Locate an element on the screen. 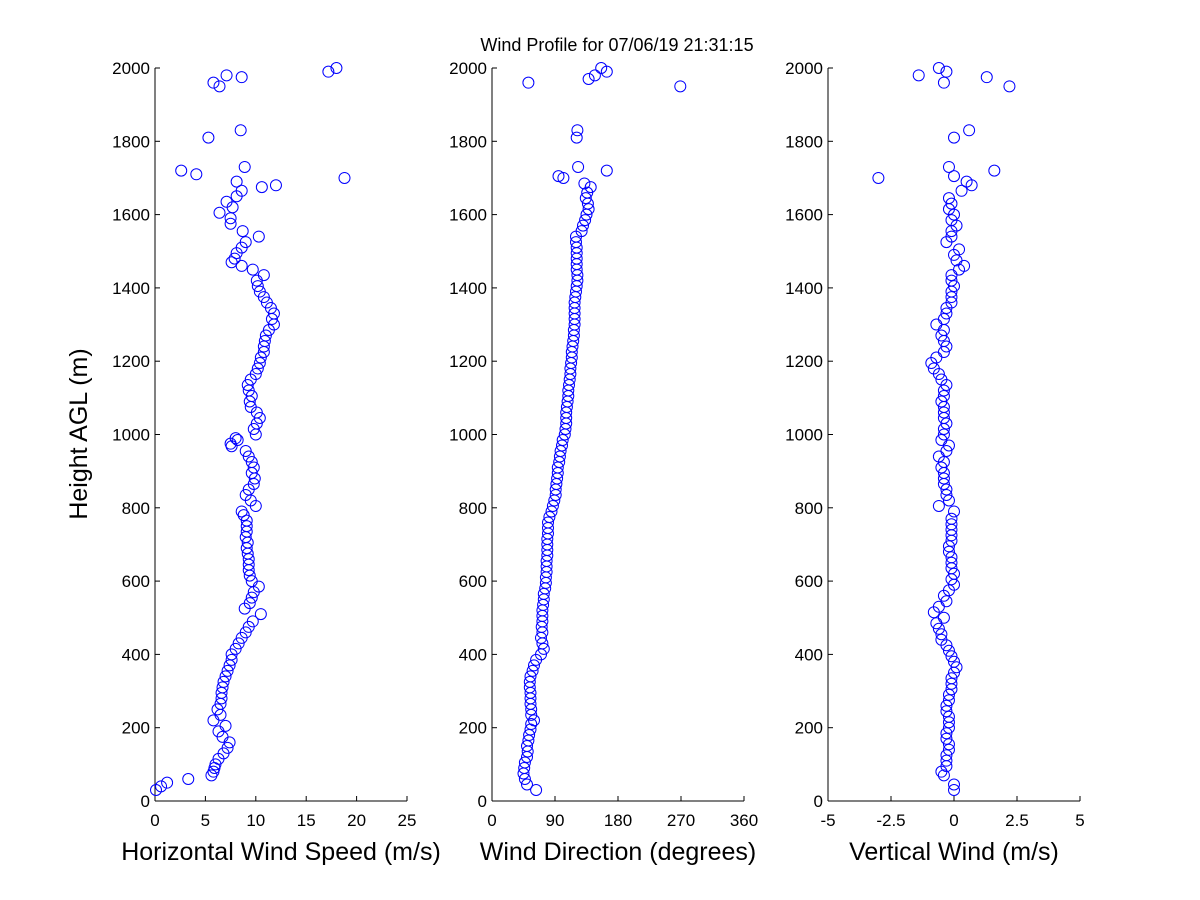  direction-y-tick-label: 1200 is located at coordinates (468, 361).